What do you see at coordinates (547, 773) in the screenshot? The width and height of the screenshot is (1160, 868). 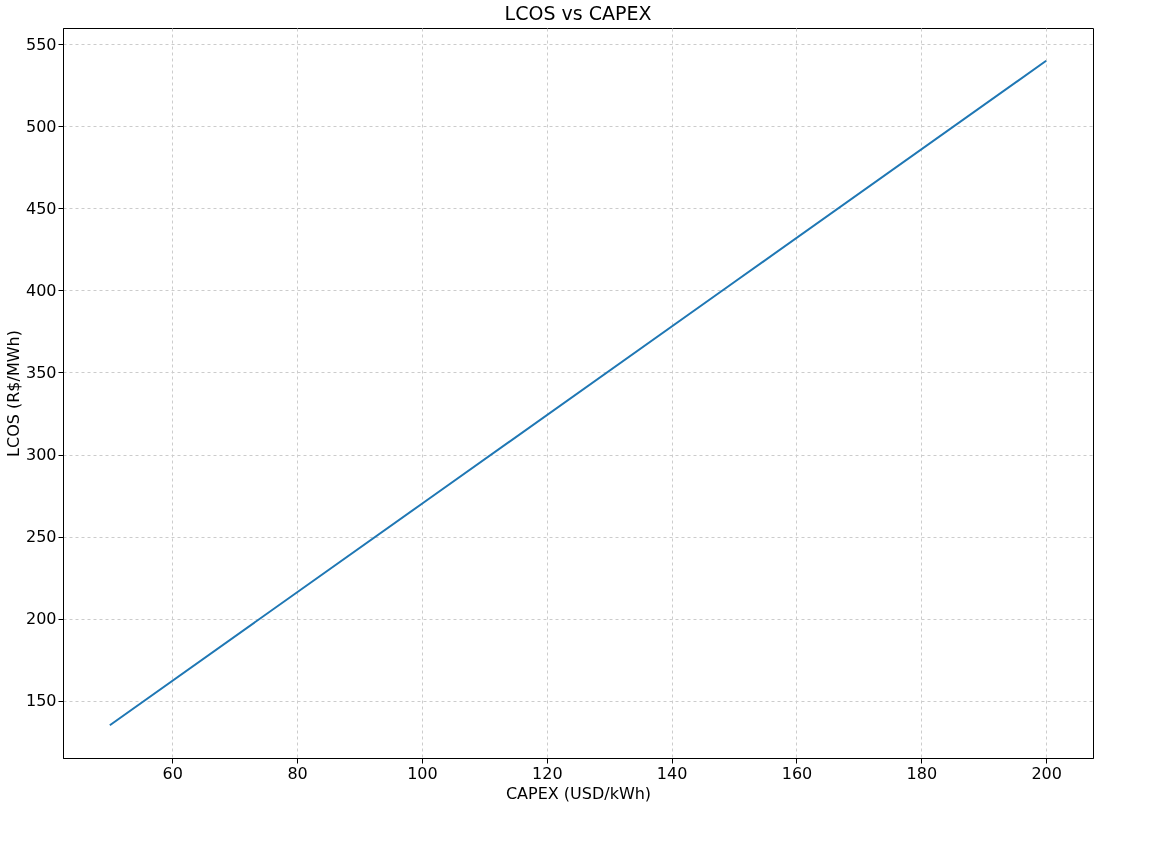 I see `x-tick-label: 120` at bounding box center [547, 773].